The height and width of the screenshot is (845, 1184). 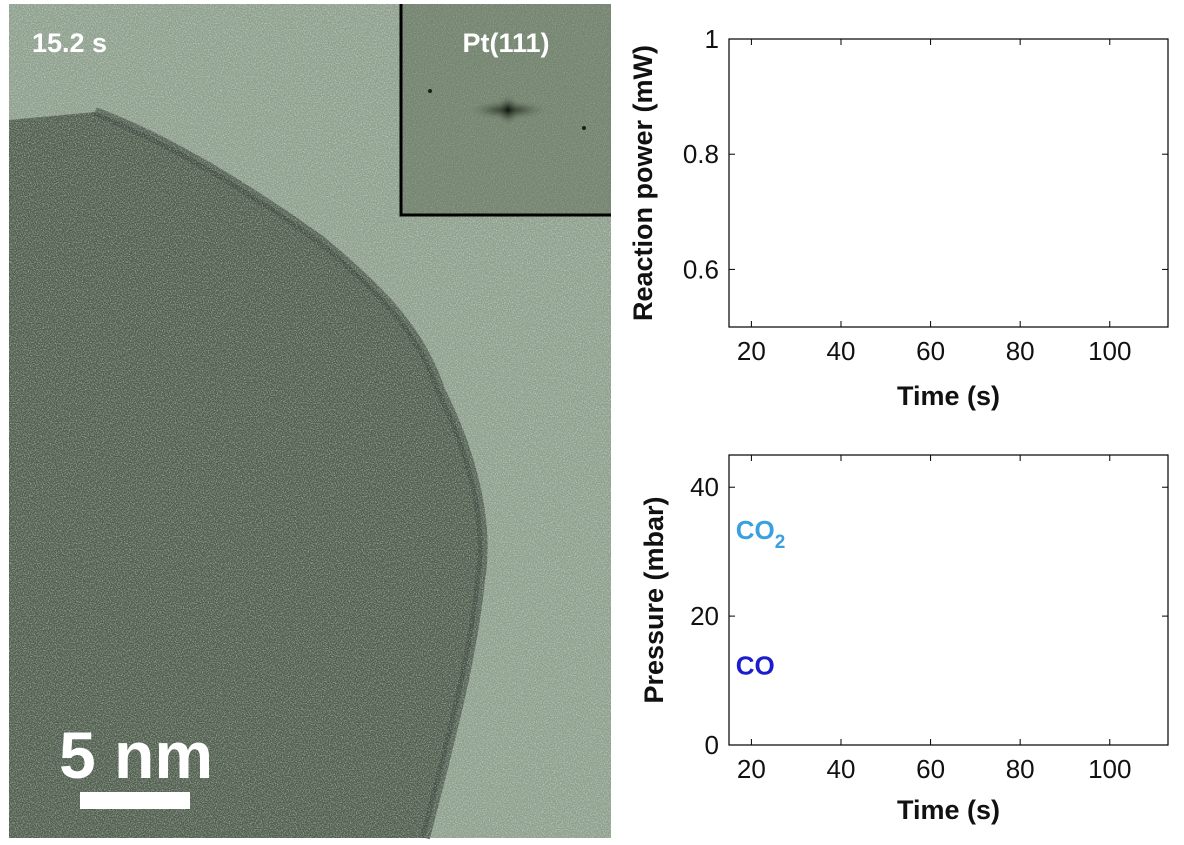 I want to click on annotation-subscript: 2, so click(x=780, y=542).